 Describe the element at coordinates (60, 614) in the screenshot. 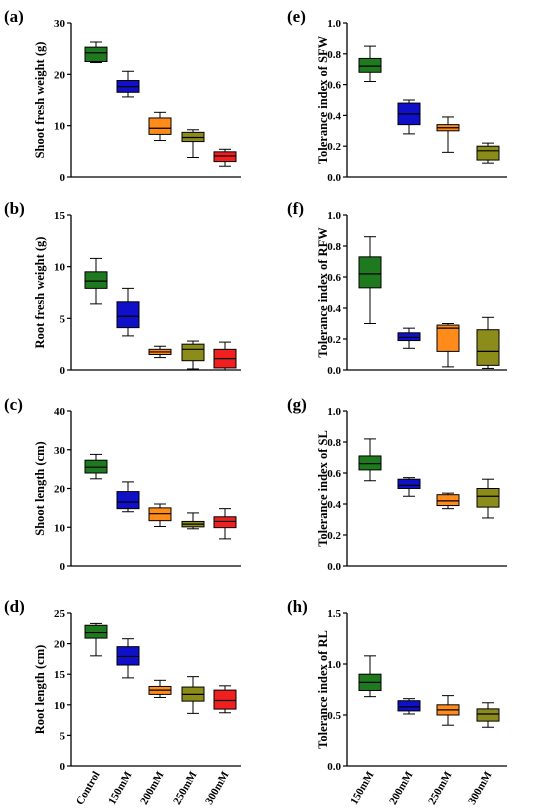

I see `y-tick-label: 25` at that location.